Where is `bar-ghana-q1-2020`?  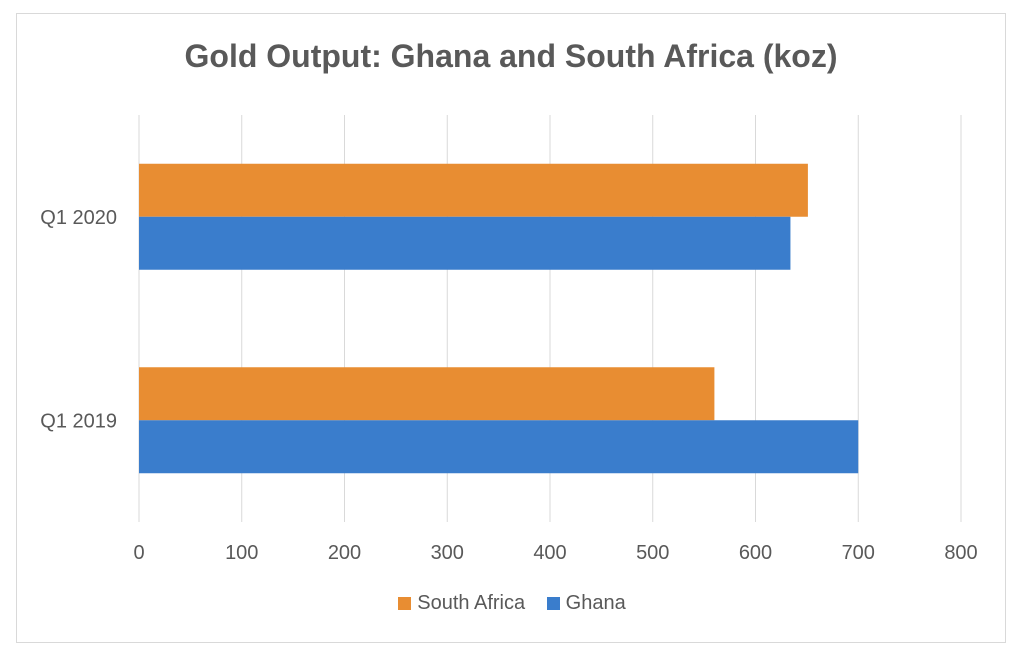
bar-ghana-q1-2020 is located at coordinates (465, 243).